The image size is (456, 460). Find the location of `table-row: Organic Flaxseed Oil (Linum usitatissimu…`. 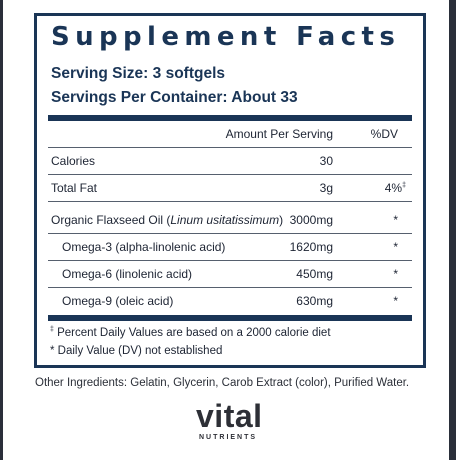

table-row: Organic Flaxseed Oil (Linum usitatissimu… is located at coordinates (230, 220).